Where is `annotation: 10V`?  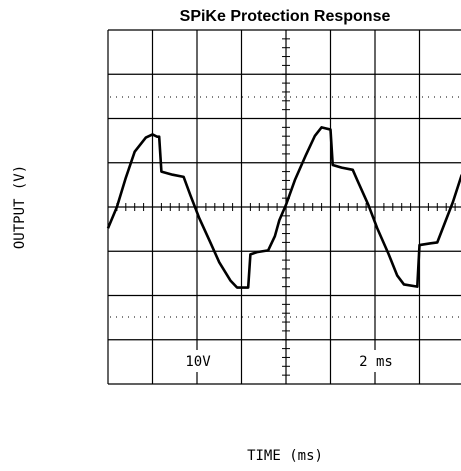
annotation: 10V is located at coordinates (198, 362).